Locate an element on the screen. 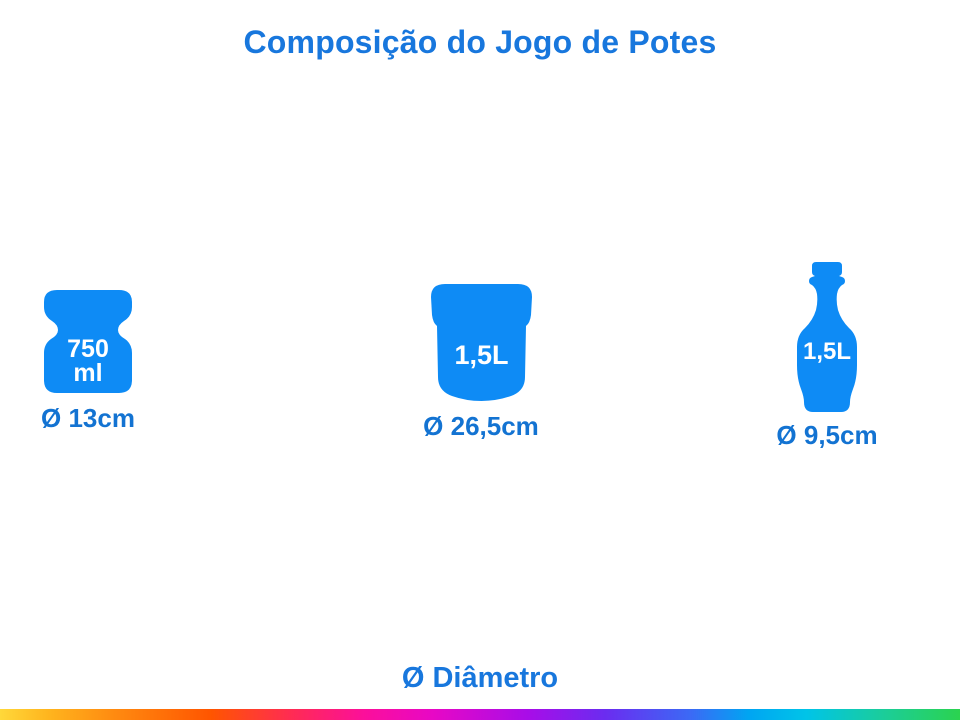 The width and height of the screenshot is (960, 720). product-jar-750ml: 750 ml Ø 13cm is located at coordinates (88, 362).